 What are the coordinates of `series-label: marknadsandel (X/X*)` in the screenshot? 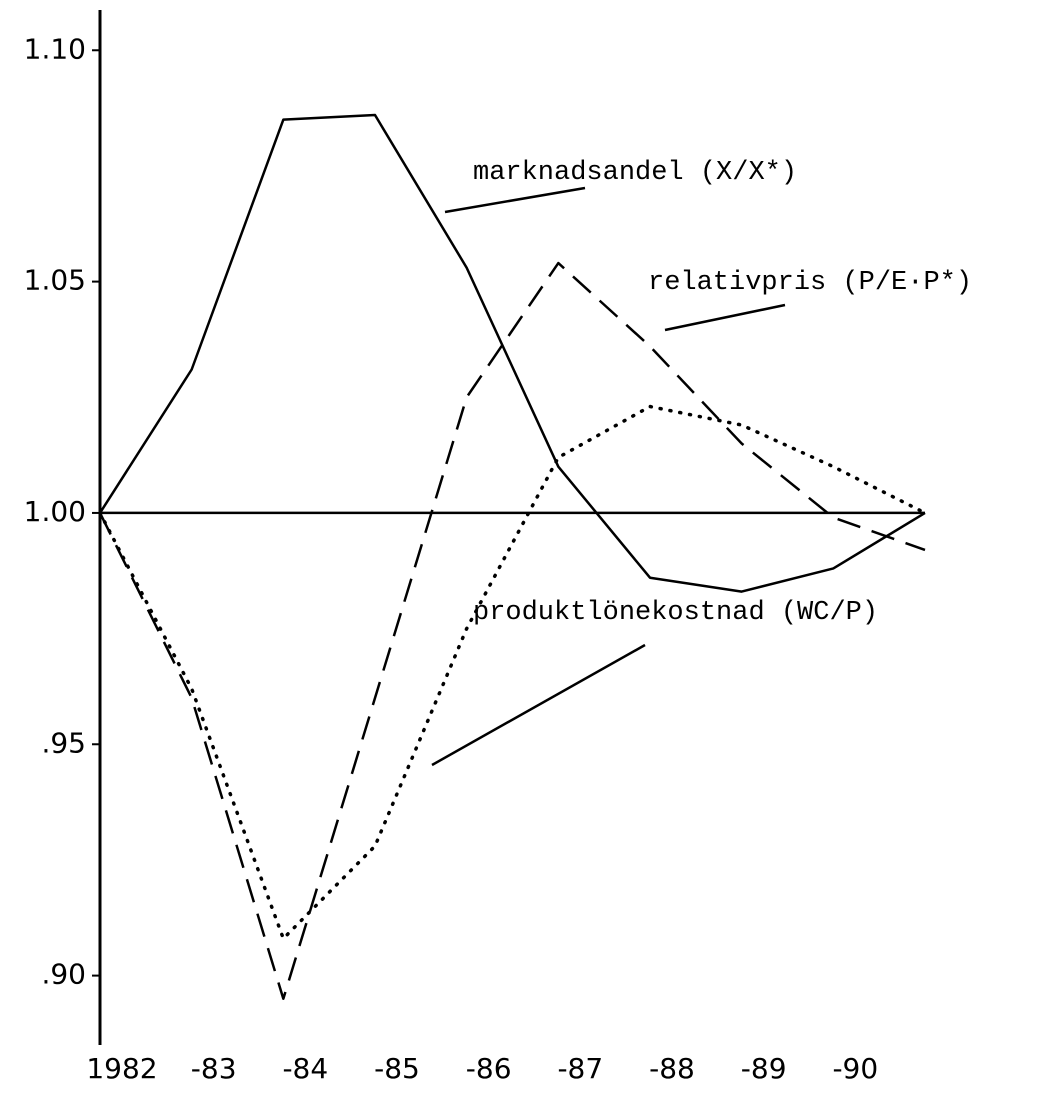 It's located at (635, 173).